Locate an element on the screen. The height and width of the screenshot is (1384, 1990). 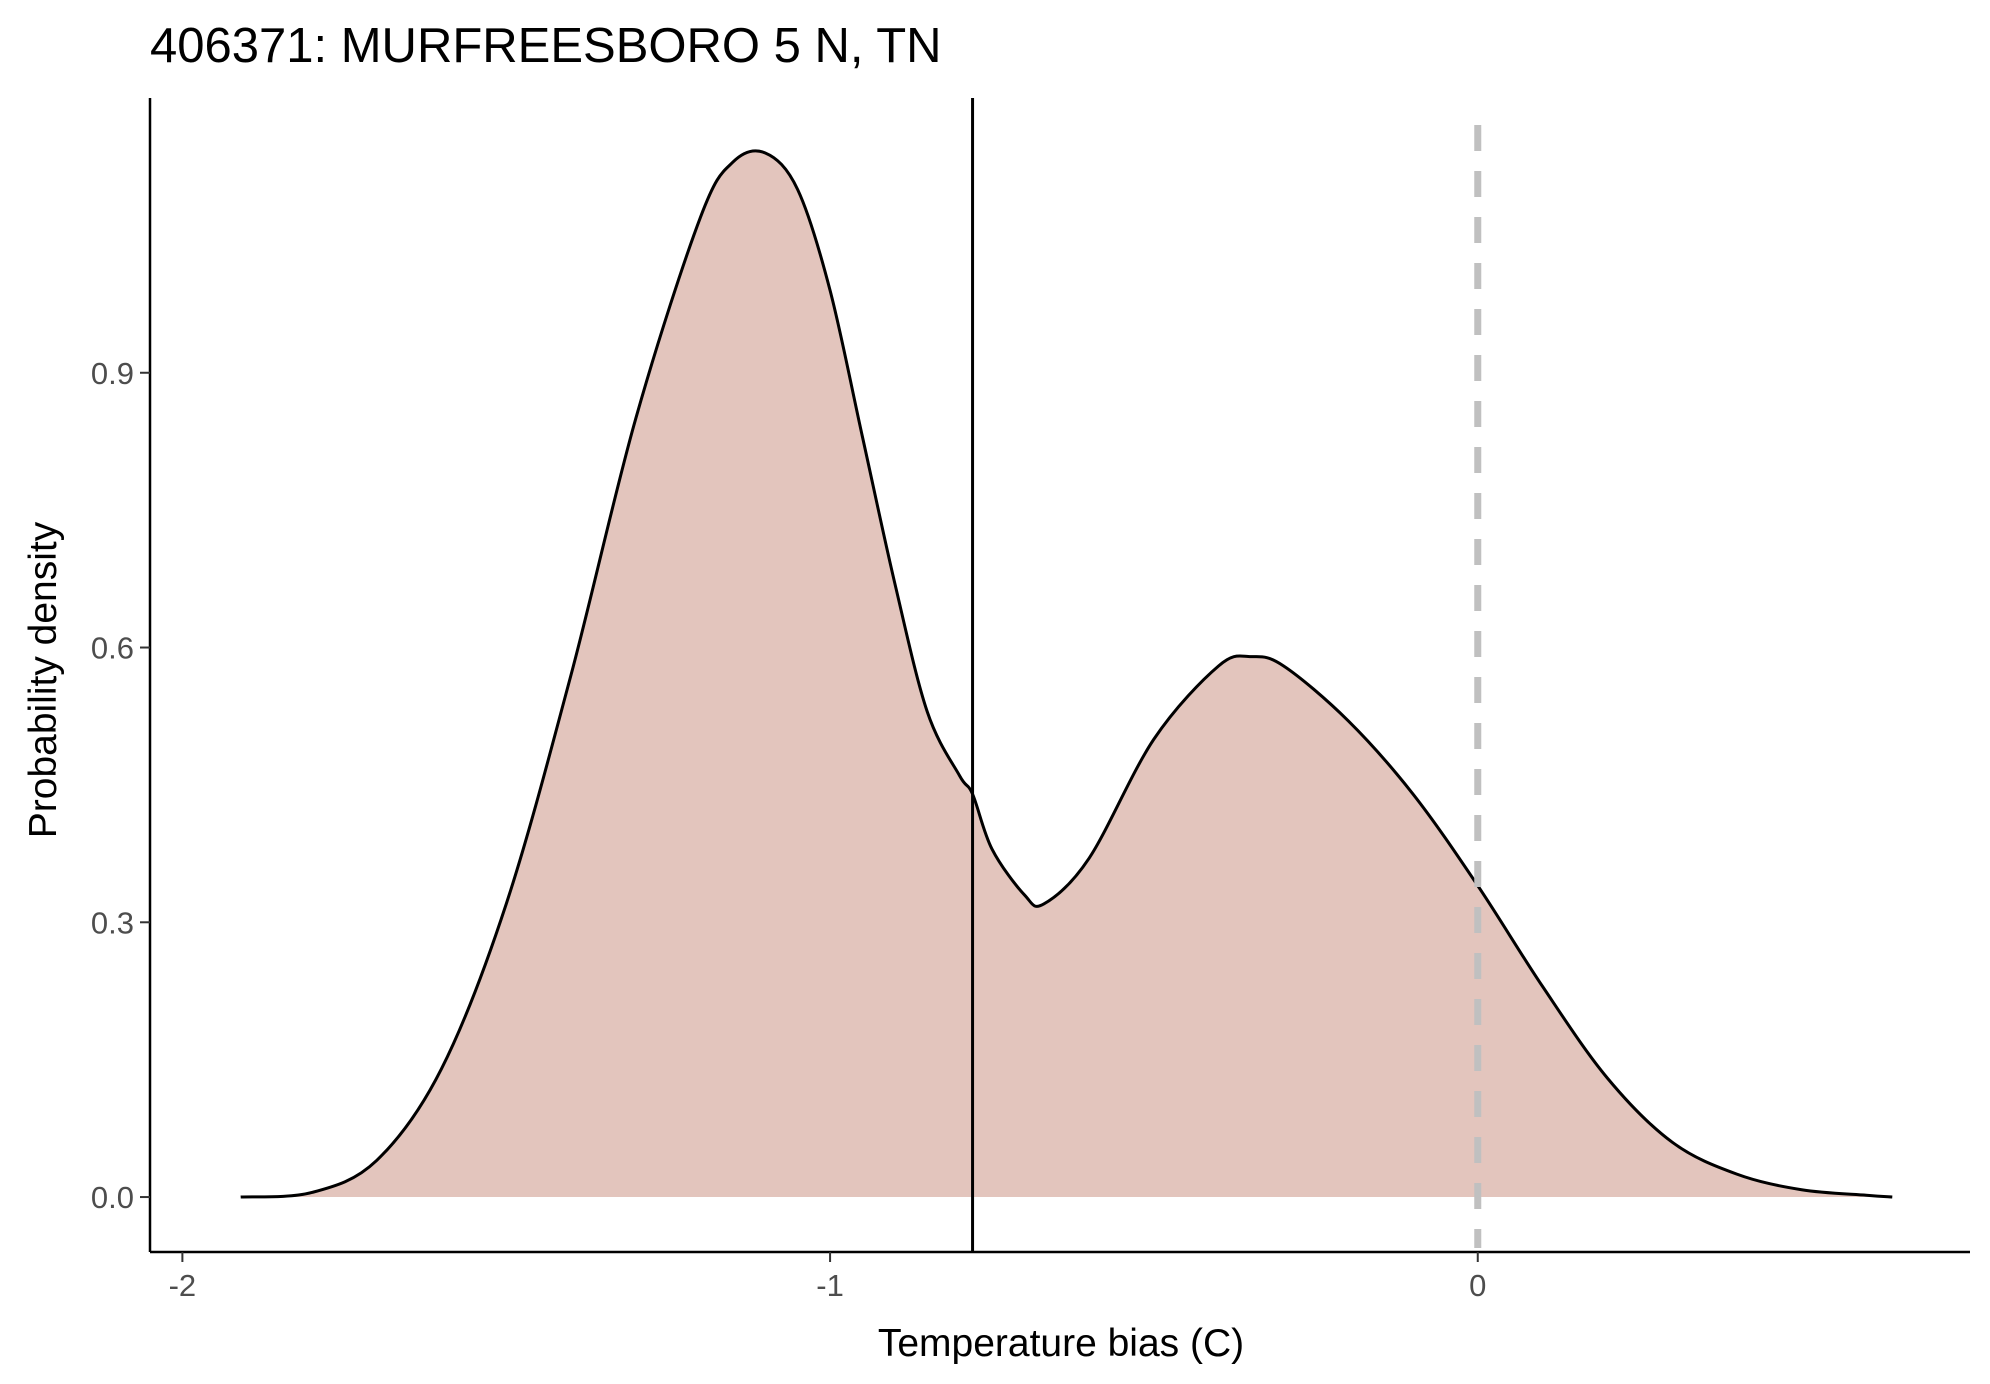
y-axis-ticks: 0.0 0.3 0.6 0.9 is located at coordinates (120, 785).